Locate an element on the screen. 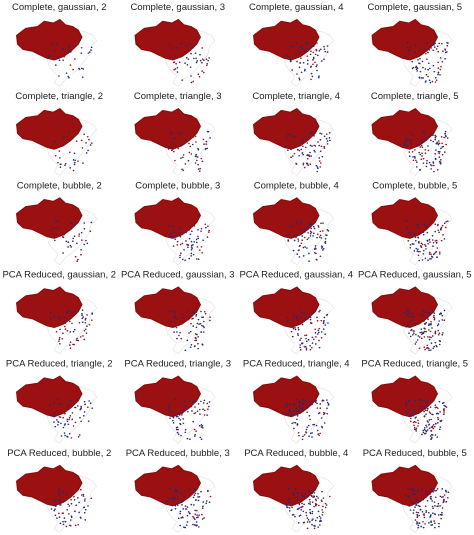  panel-title: PCA Reduced, triangle, 4 is located at coordinates (296, 364).